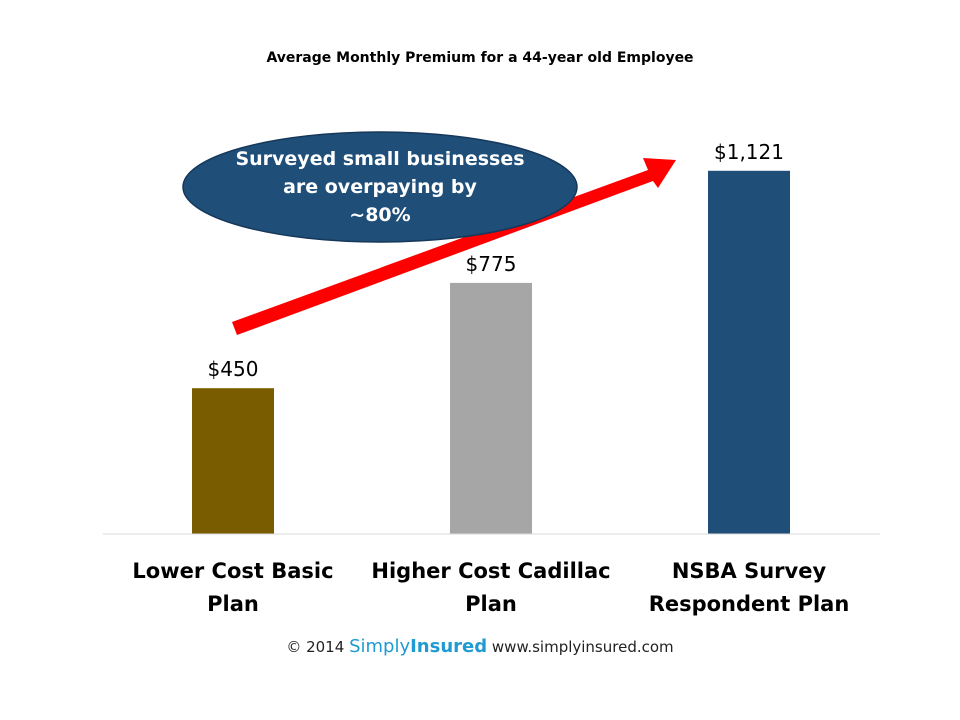 The image size is (960, 720). Describe the element at coordinates (379, 215) in the screenshot. I see `callout-text-line-3: ~80%` at that location.